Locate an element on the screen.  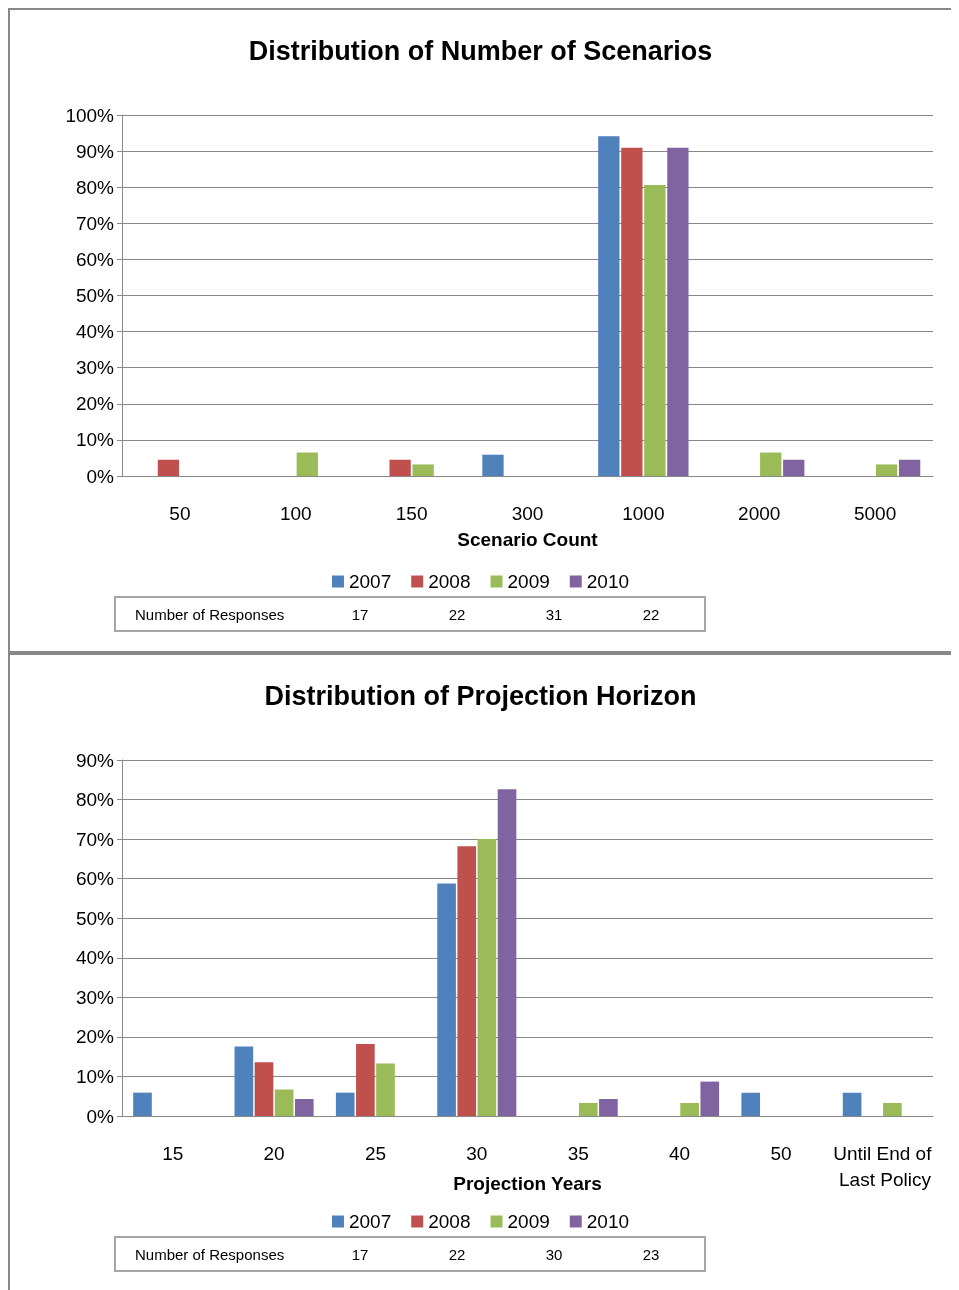
text: 31 is located at coordinates (554, 614).